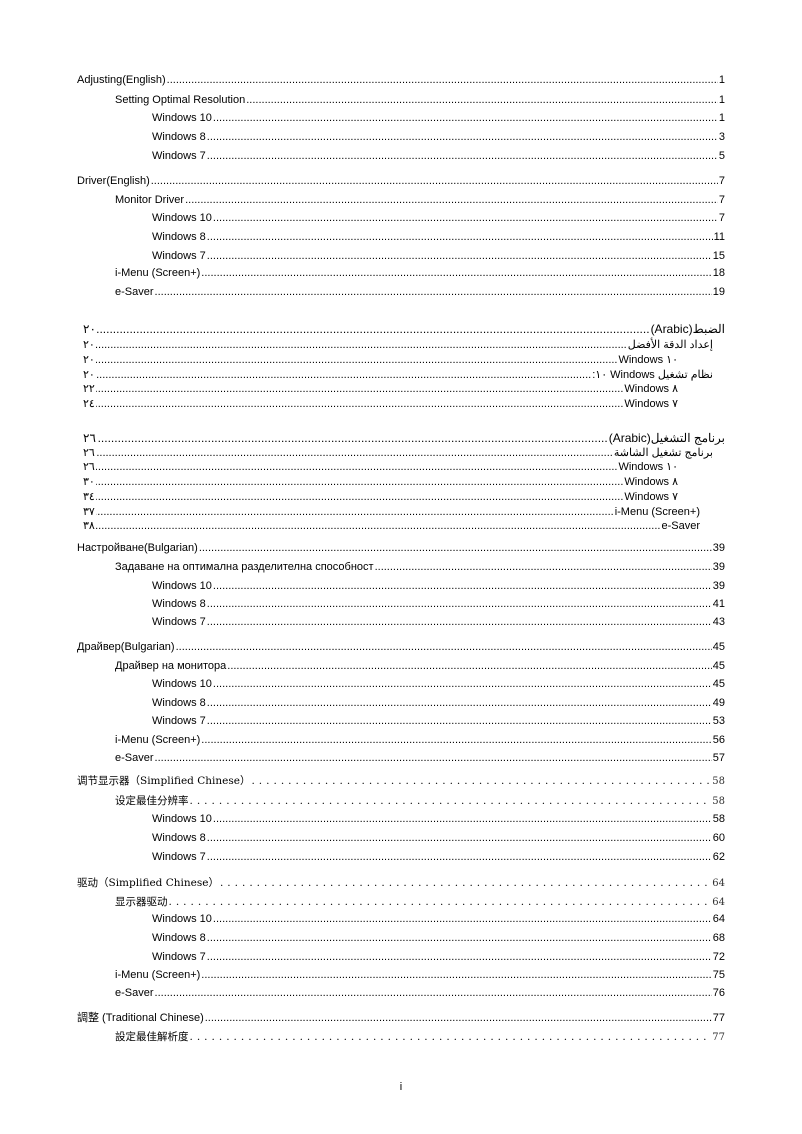 This screenshot has width=802, height=1134. What do you see at coordinates (438, 919) in the screenshot?
I see `toc-entry: Windows 10 64` at bounding box center [438, 919].